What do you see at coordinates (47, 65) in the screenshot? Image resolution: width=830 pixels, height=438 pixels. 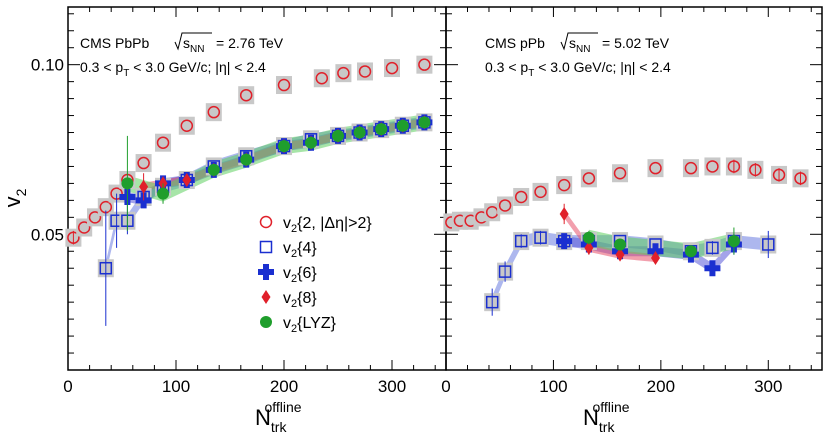 I see `y-tick-label: 0.10` at bounding box center [47, 65].